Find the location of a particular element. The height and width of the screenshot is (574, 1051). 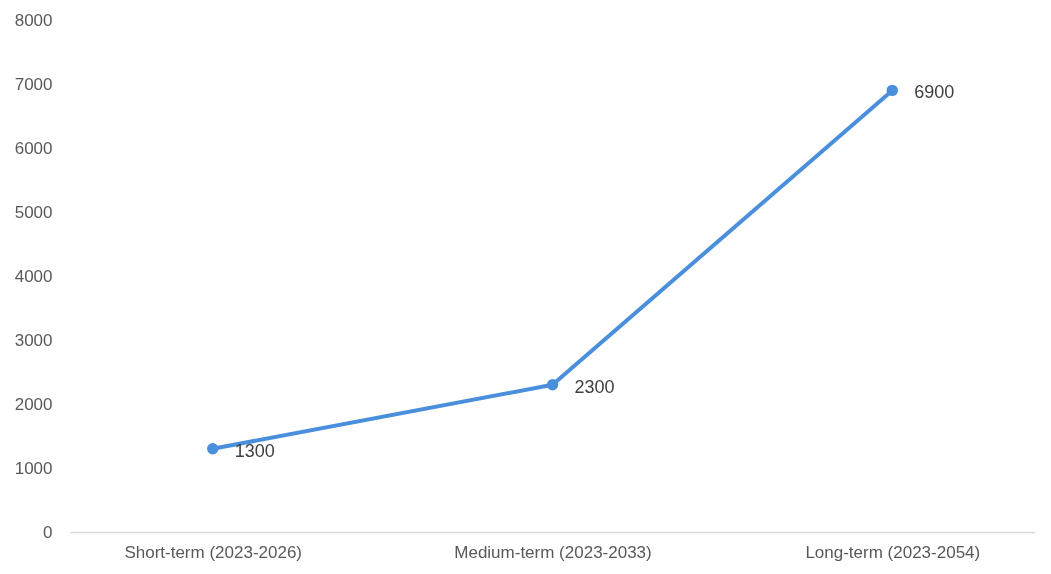

data-label: 6900 is located at coordinates (934, 92).